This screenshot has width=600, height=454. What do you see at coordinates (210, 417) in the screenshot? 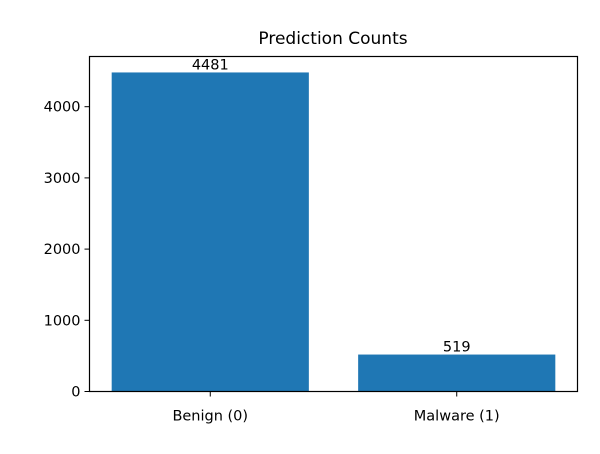
I see `x-tick-label: Benign (0)` at bounding box center [210, 417].